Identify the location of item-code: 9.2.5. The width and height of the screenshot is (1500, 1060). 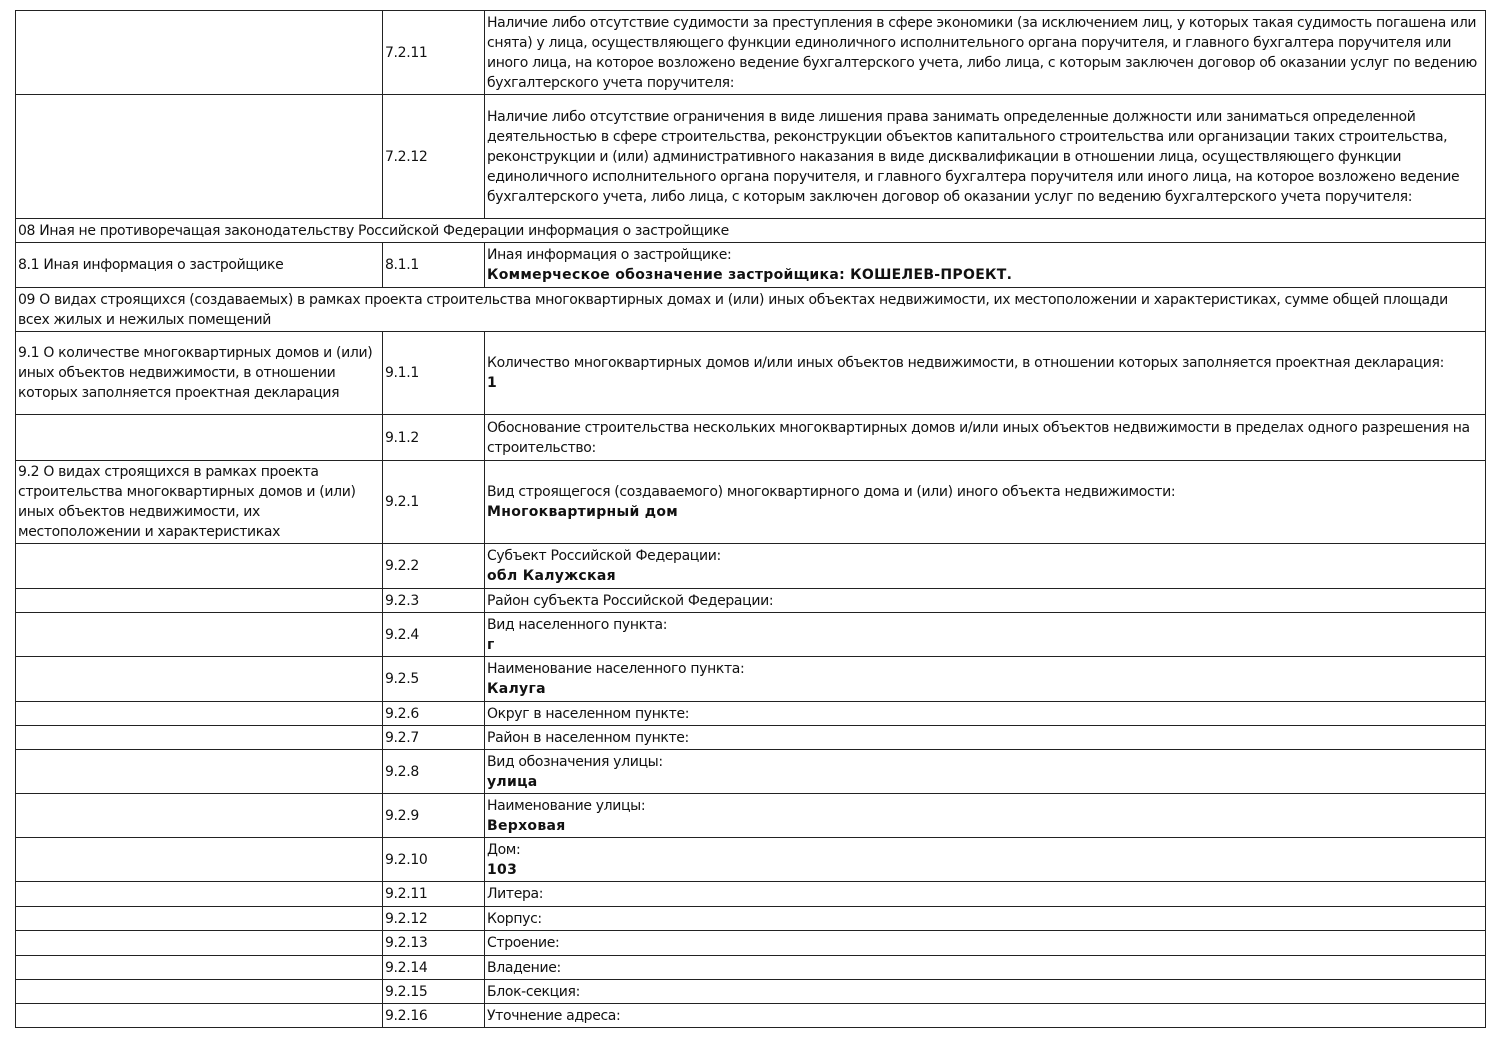
(433, 679).